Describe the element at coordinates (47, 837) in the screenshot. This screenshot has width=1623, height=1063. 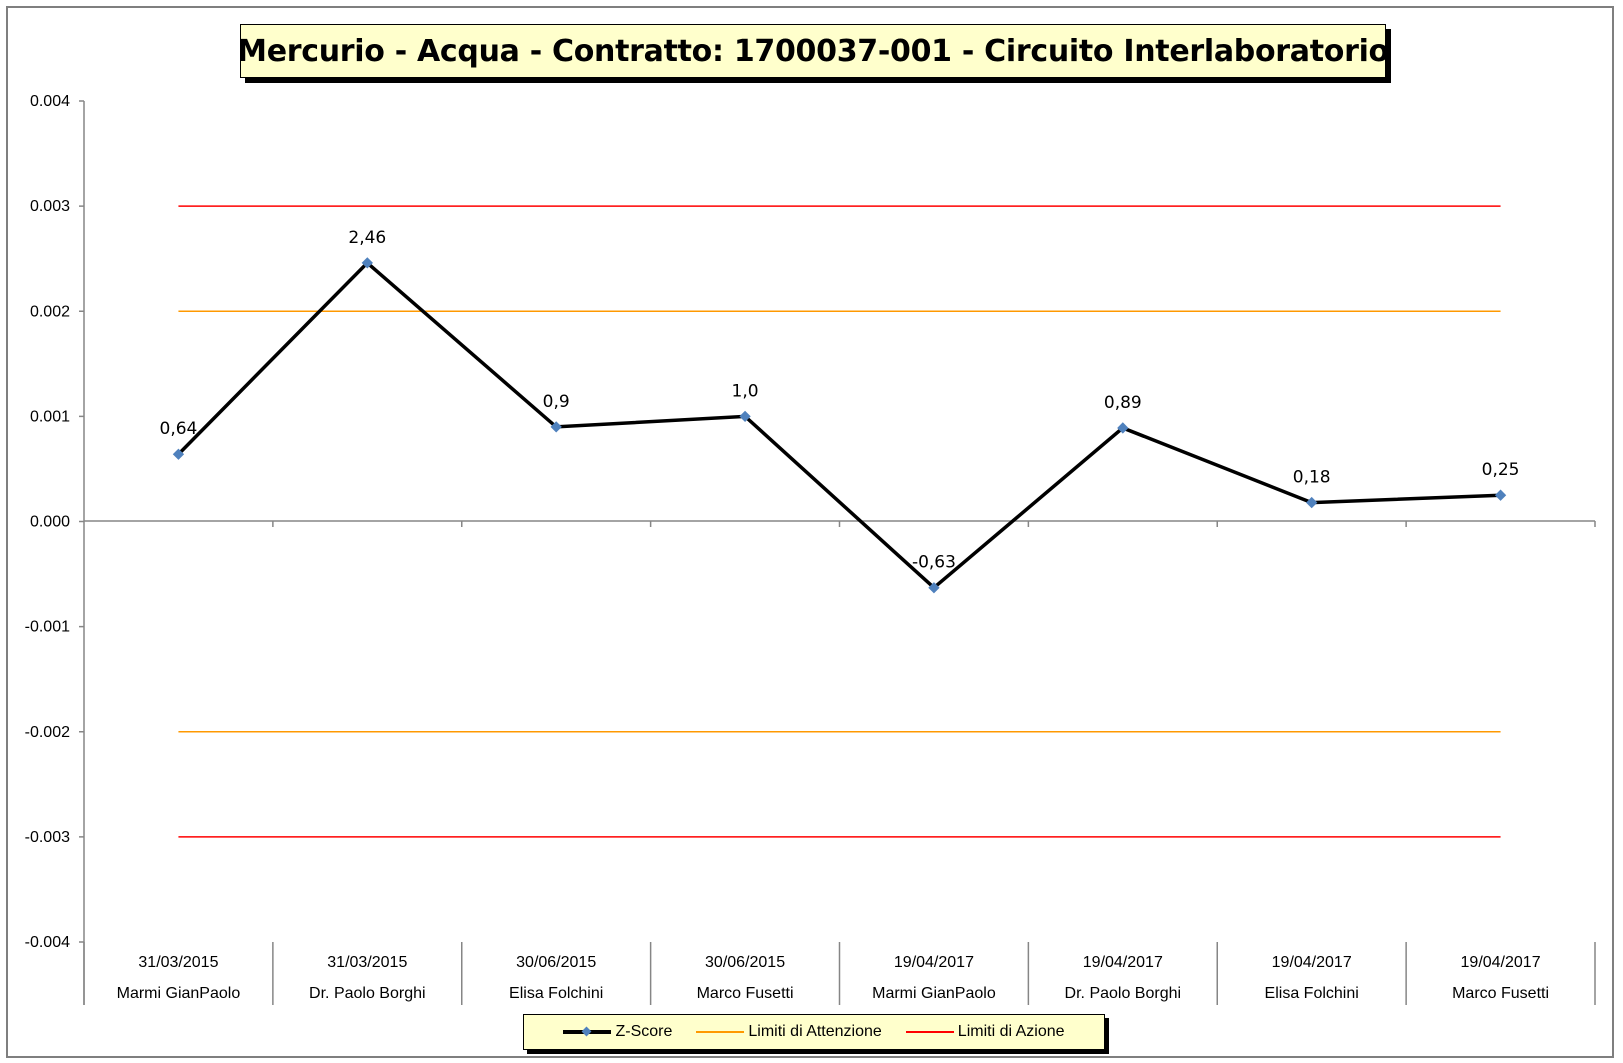
I see `y-tick-label: -0.003` at that location.